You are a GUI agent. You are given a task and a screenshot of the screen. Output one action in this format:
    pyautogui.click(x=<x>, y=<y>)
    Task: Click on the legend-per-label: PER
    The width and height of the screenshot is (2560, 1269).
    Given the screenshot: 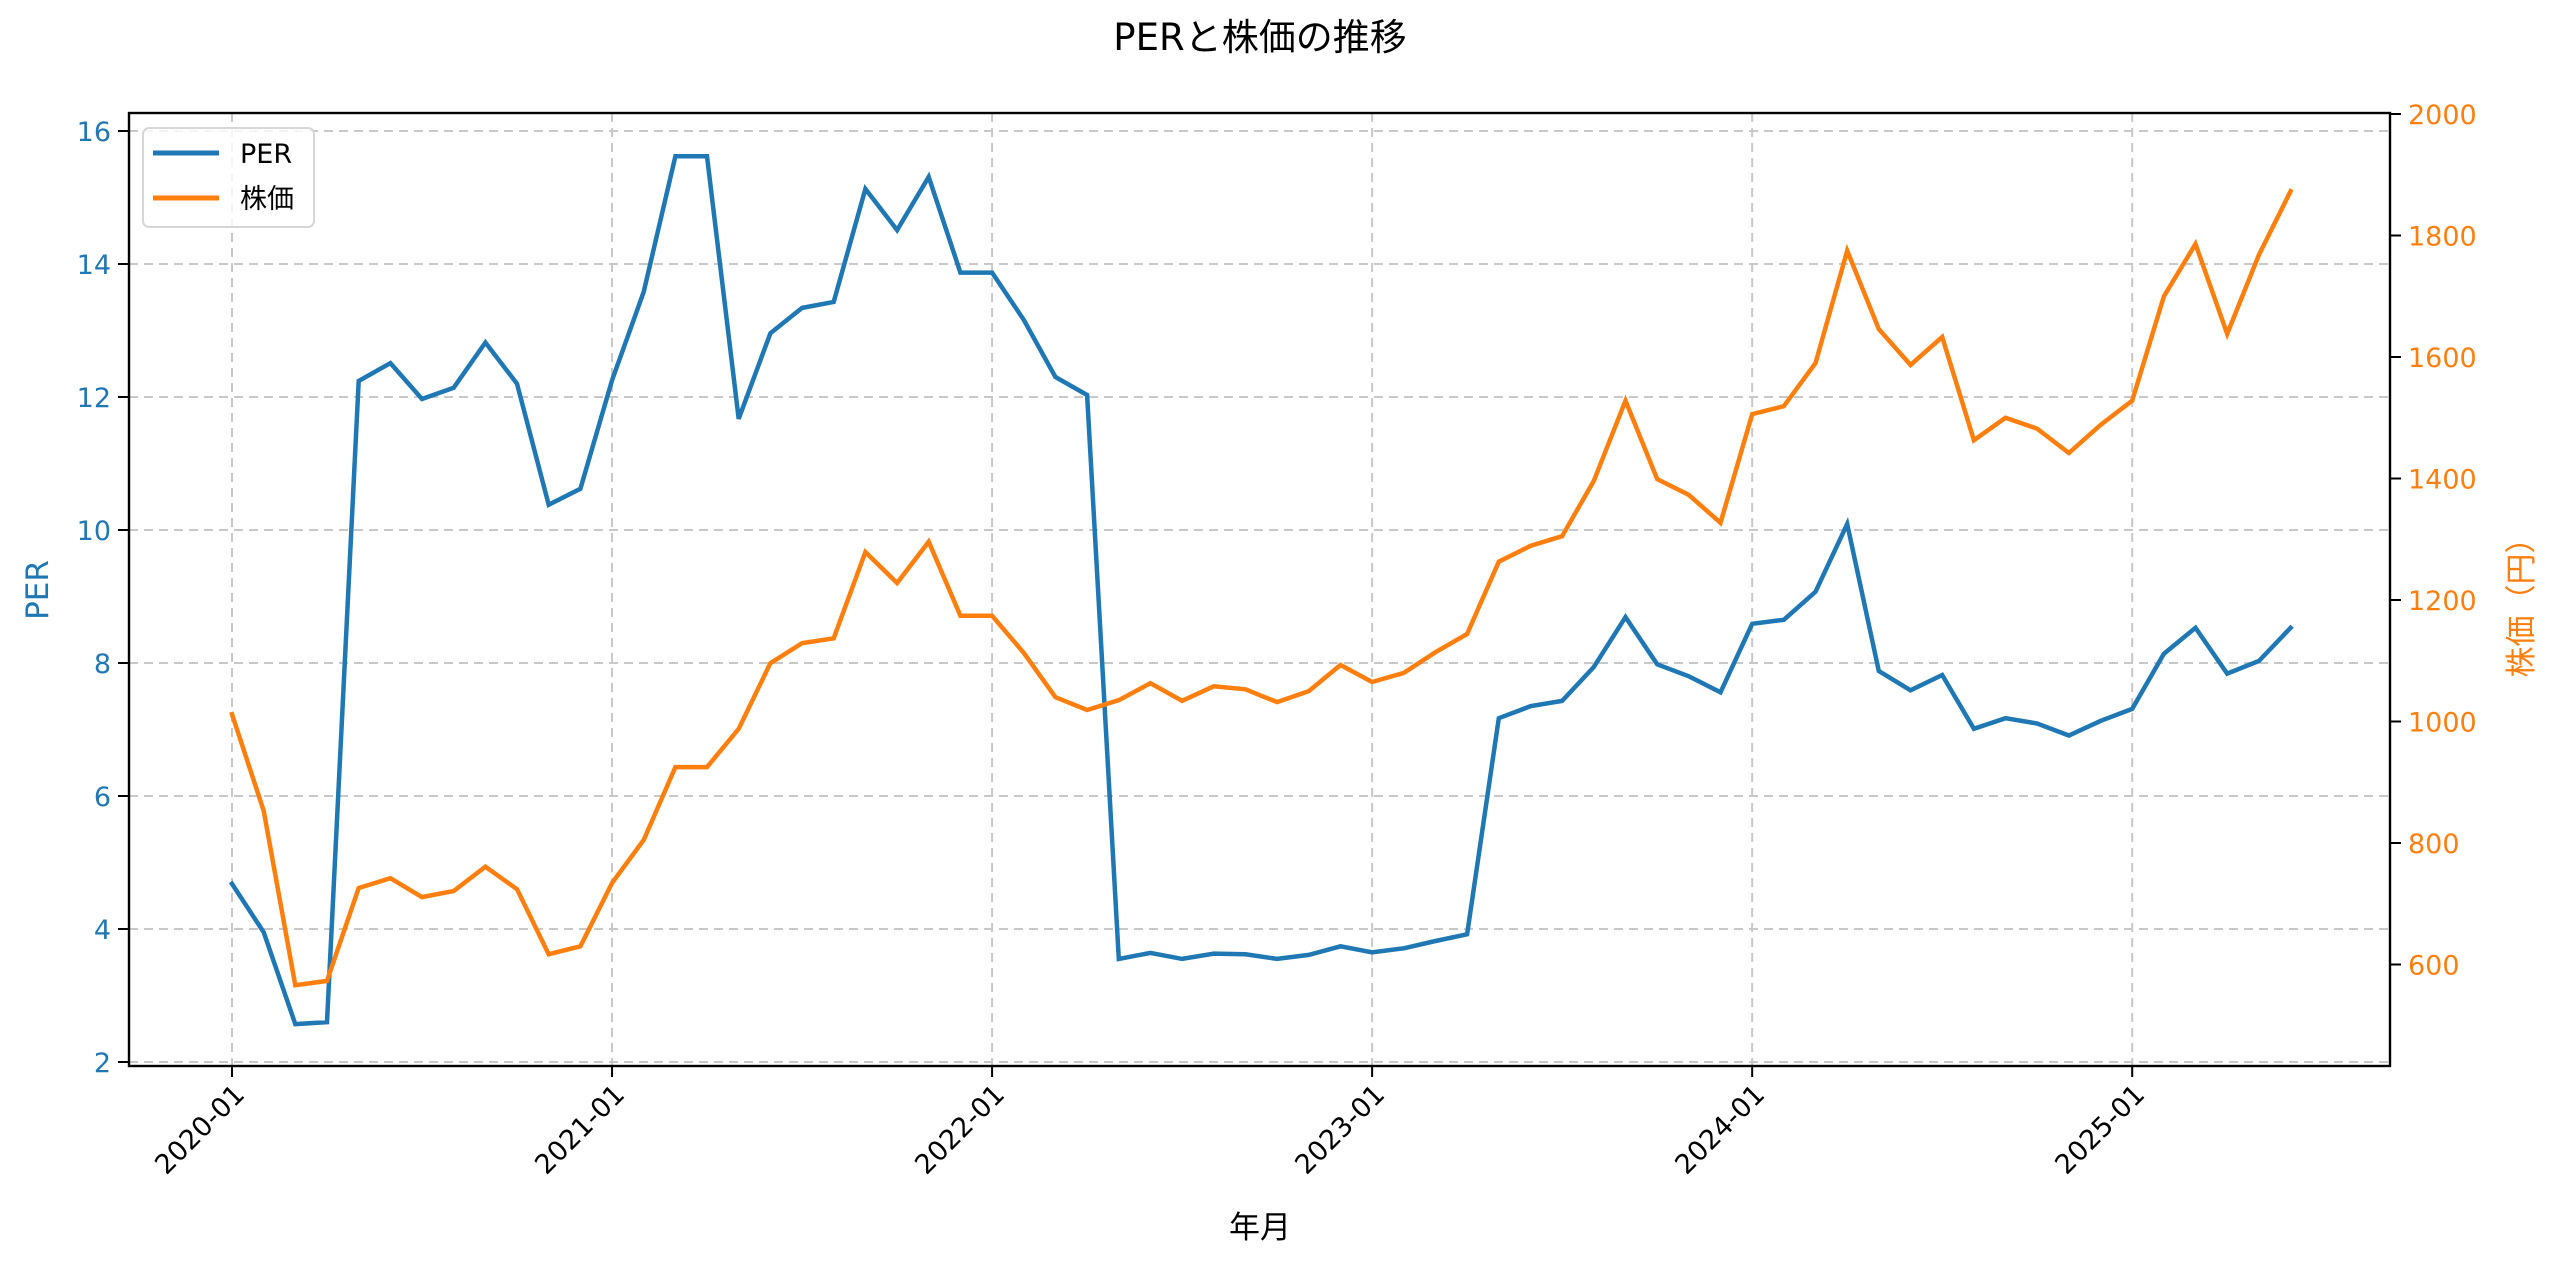 What is the action you would take?
    pyautogui.click(x=266, y=154)
    